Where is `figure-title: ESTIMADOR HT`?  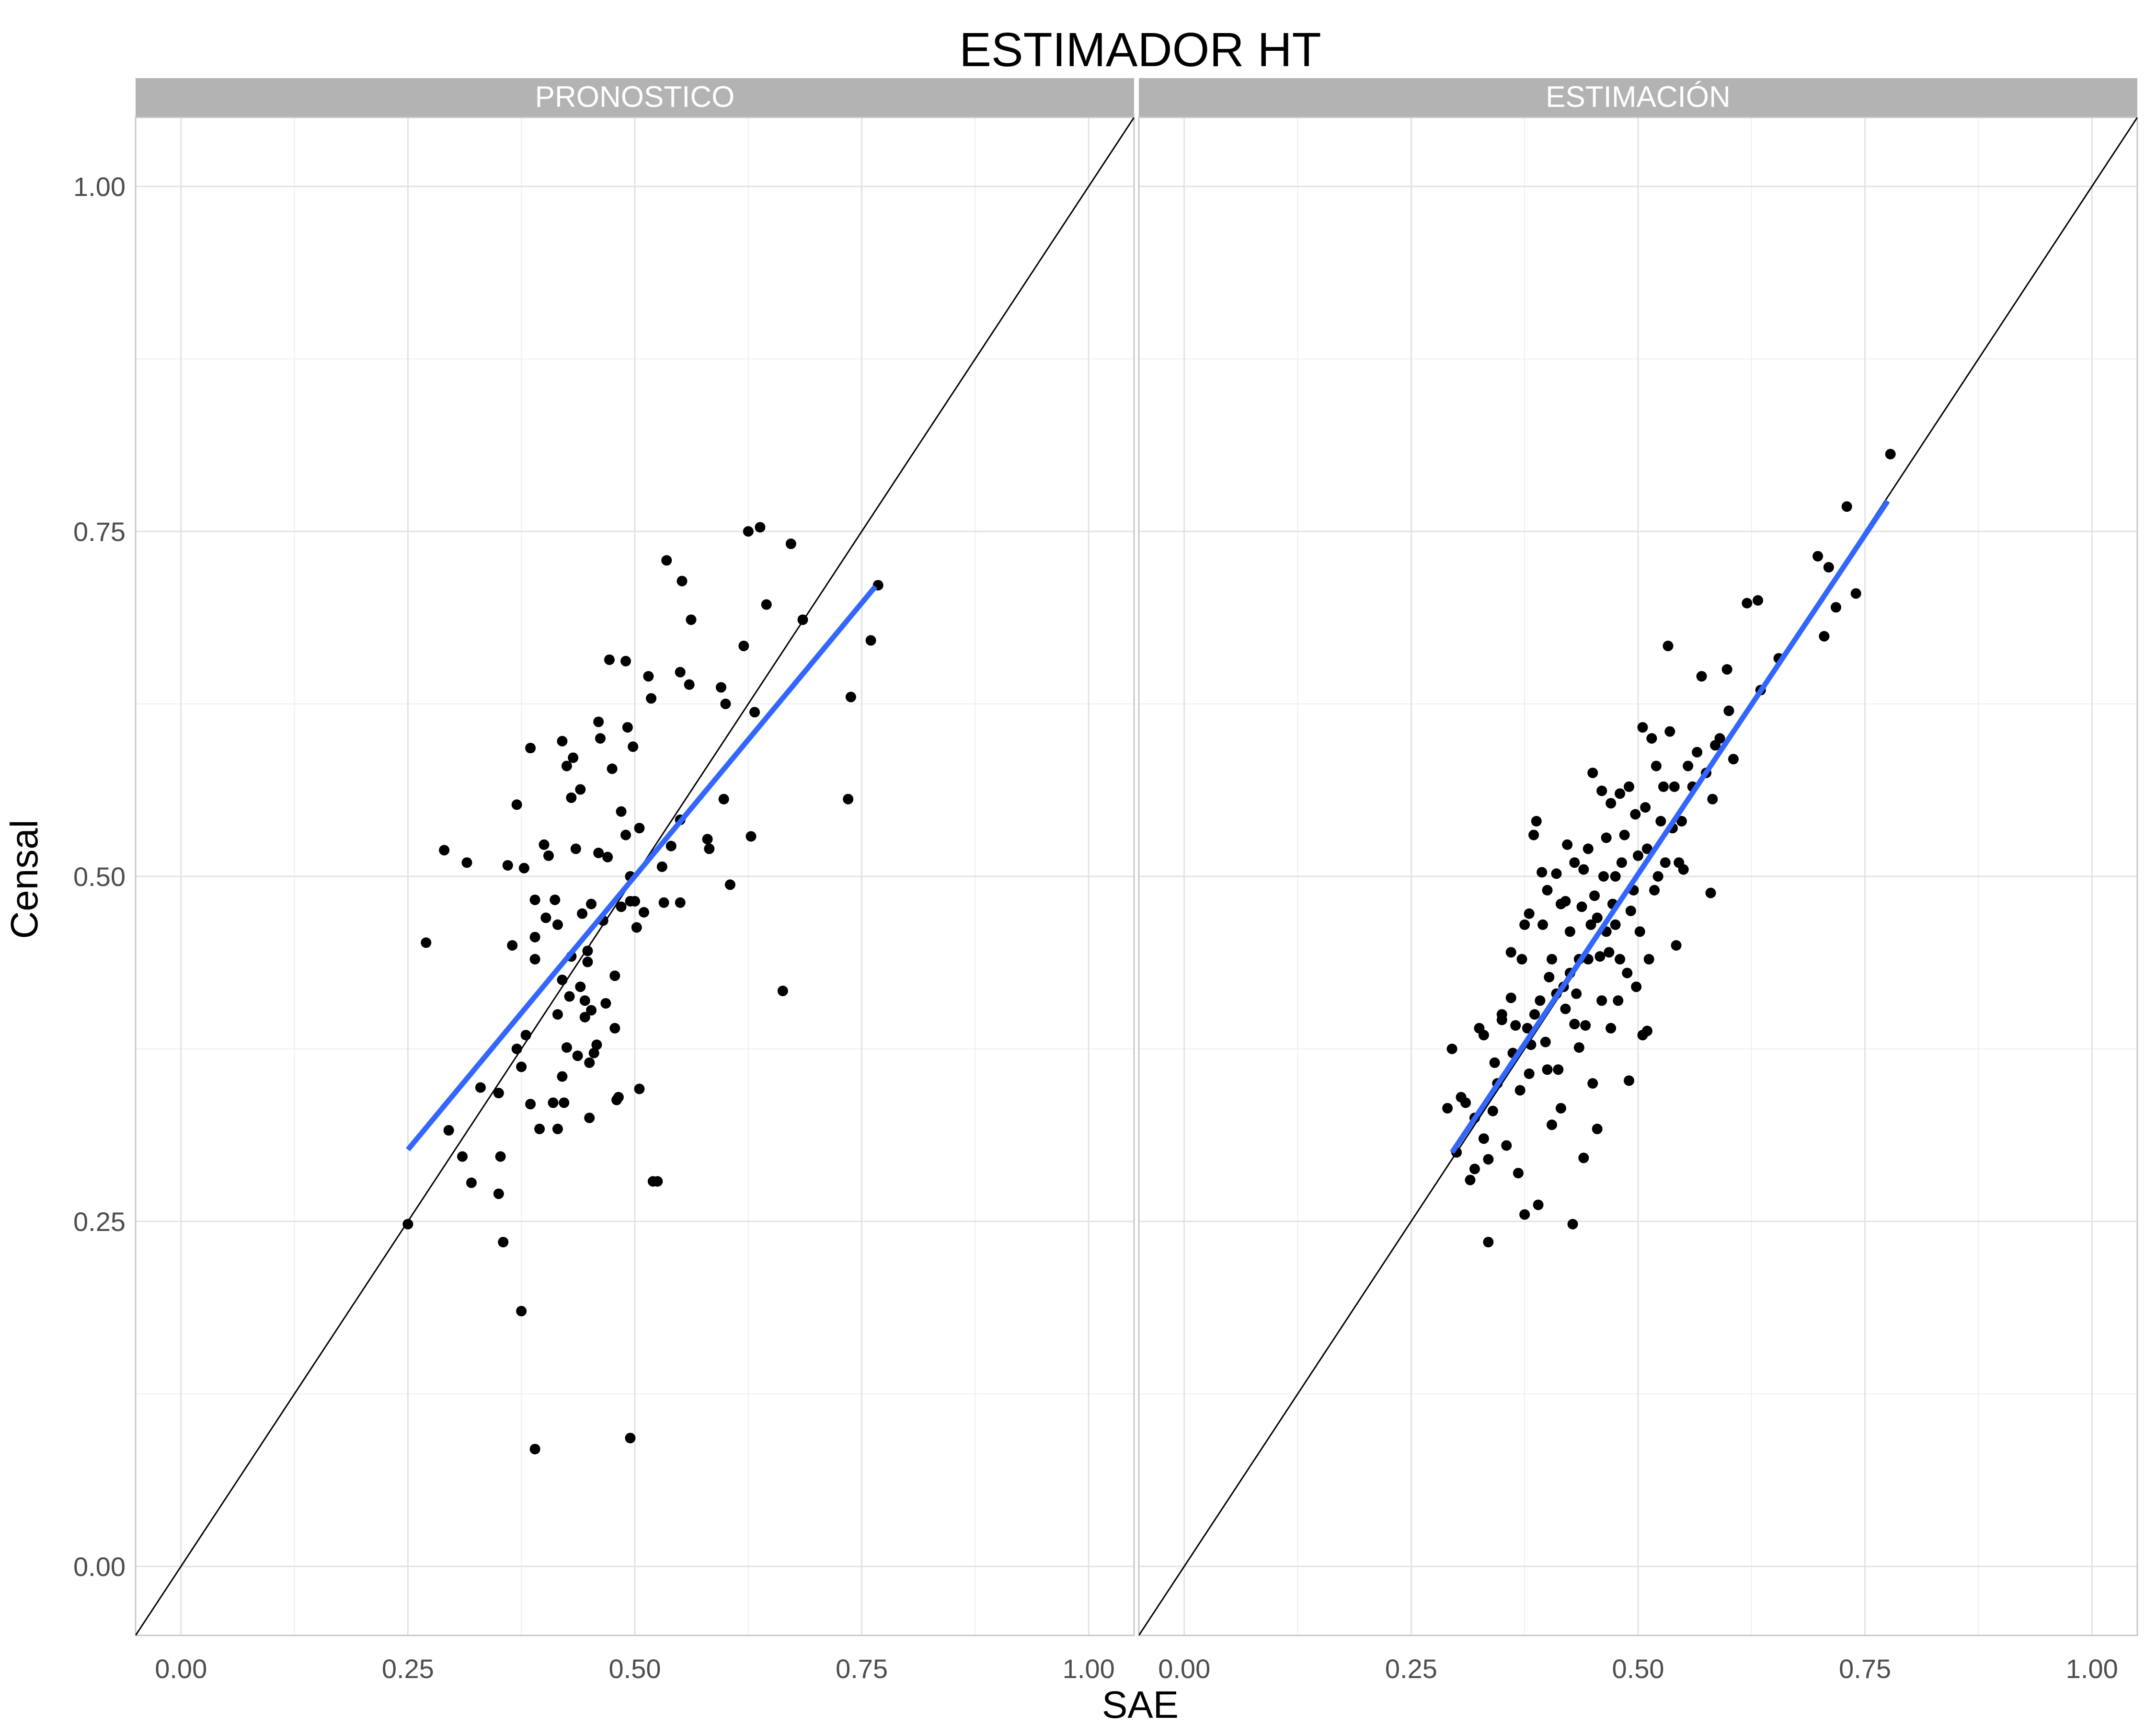
figure-title: ESTIMADOR HT is located at coordinates (1140, 50).